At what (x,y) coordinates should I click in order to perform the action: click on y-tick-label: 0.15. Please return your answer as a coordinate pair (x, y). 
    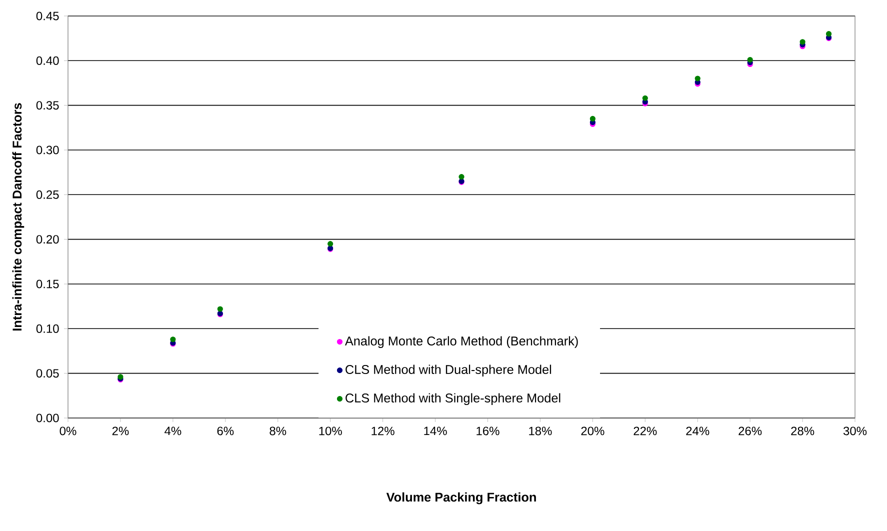
    Looking at the image, I should click on (47, 284).